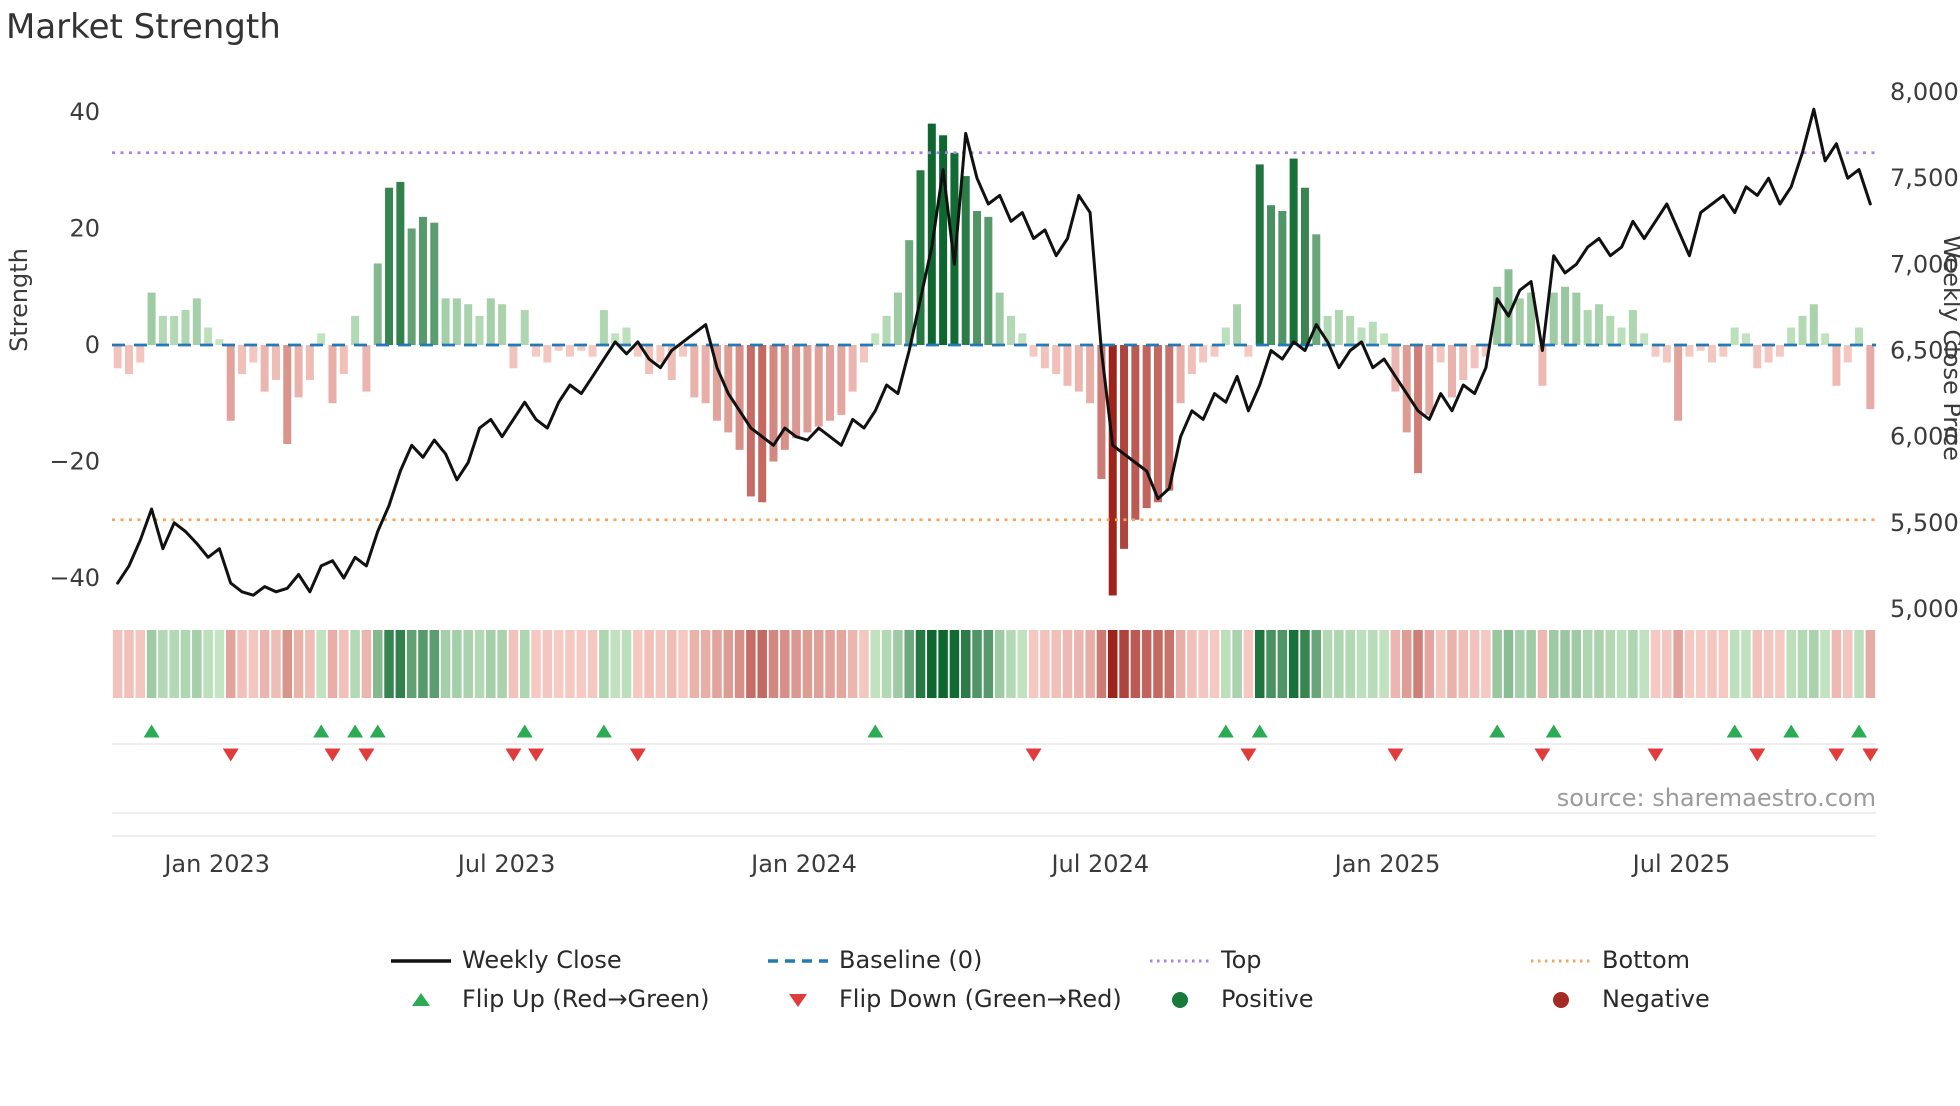  Describe the element at coordinates (1681, 864) in the screenshot. I see `x-tick-label: Jul 2025` at that location.